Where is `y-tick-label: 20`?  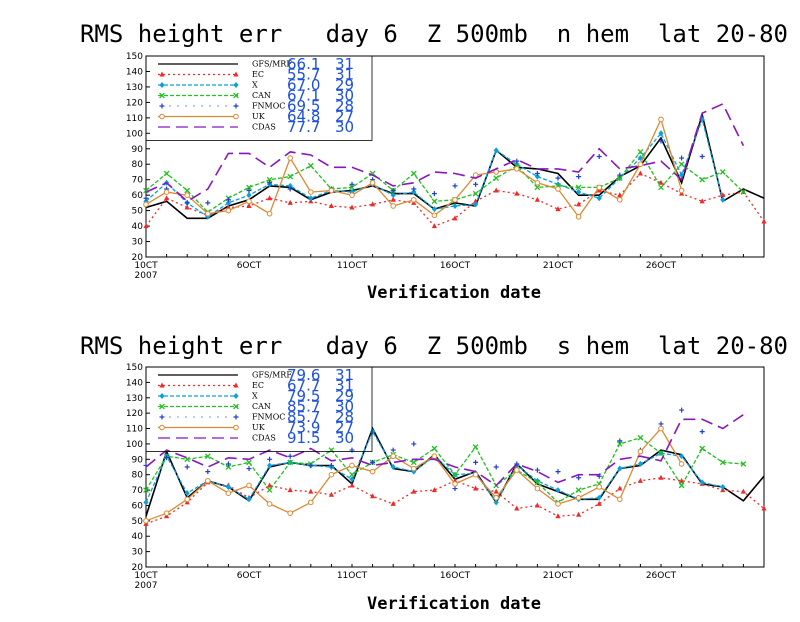 y-tick-label: 20 is located at coordinates (138, 258).